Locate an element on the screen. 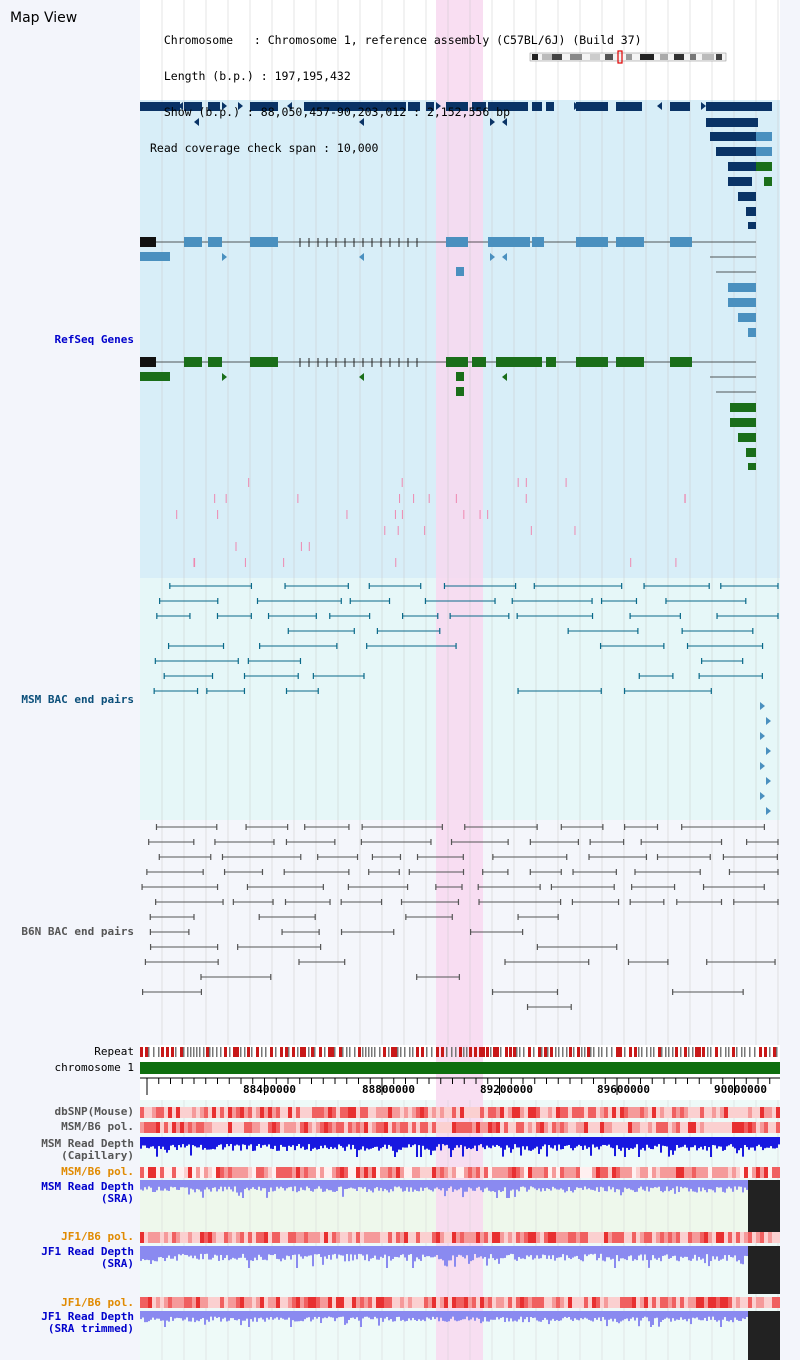 Image resolution: width=800 pixels, height=1360 pixels. track-label-refseq: RefSeq Genes is located at coordinates (94, 339).